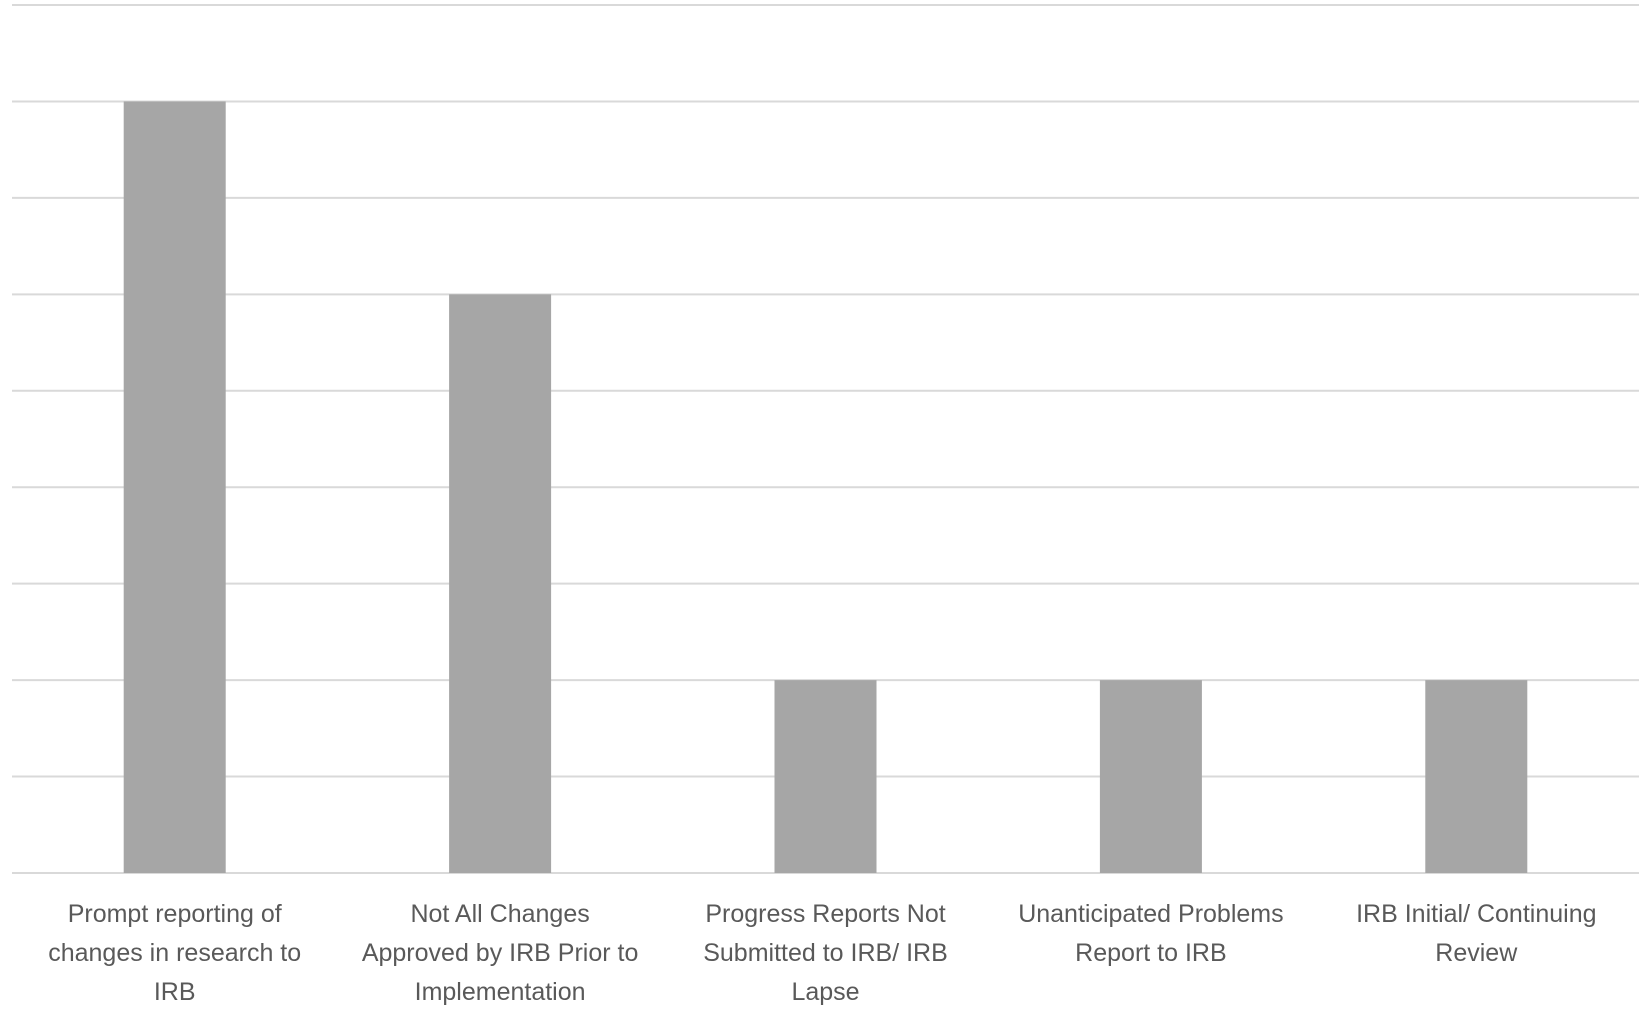  I want to click on x-tick-label-line: Submitted to IRB/ IRB, so click(825, 953).